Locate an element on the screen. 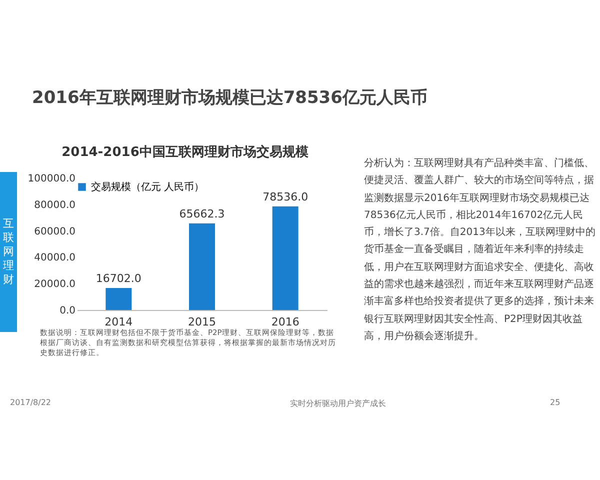 Image resolution: width=600 pixels, height=480 pixels. text: 实时分析驱动用户资产成长 is located at coordinates (338, 403).